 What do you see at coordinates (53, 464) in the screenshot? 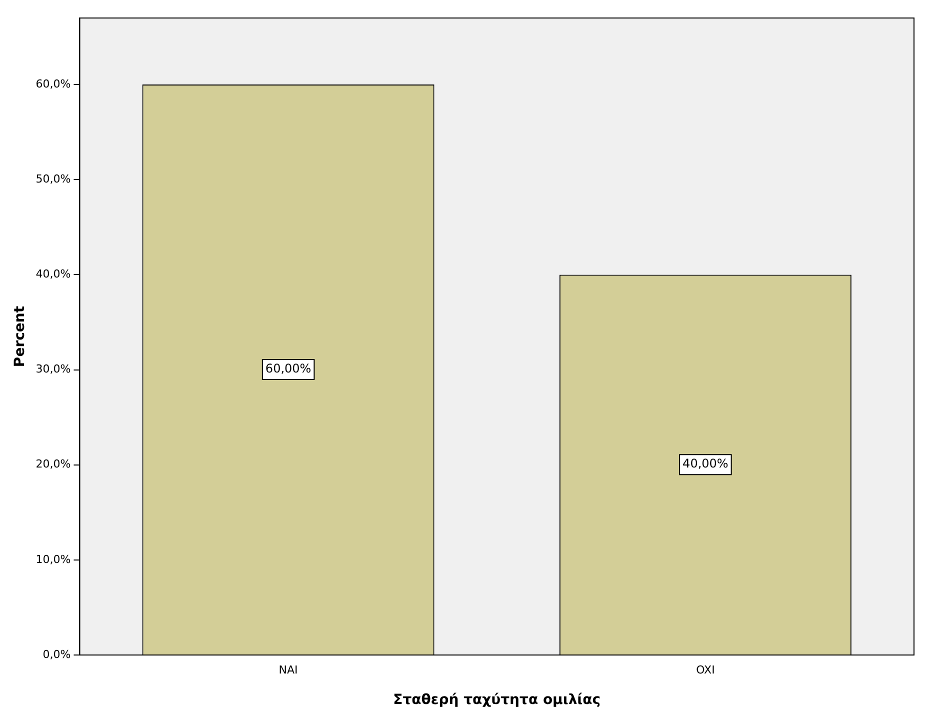
I see `y-tick-label: 20,0%` at bounding box center [53, 464].